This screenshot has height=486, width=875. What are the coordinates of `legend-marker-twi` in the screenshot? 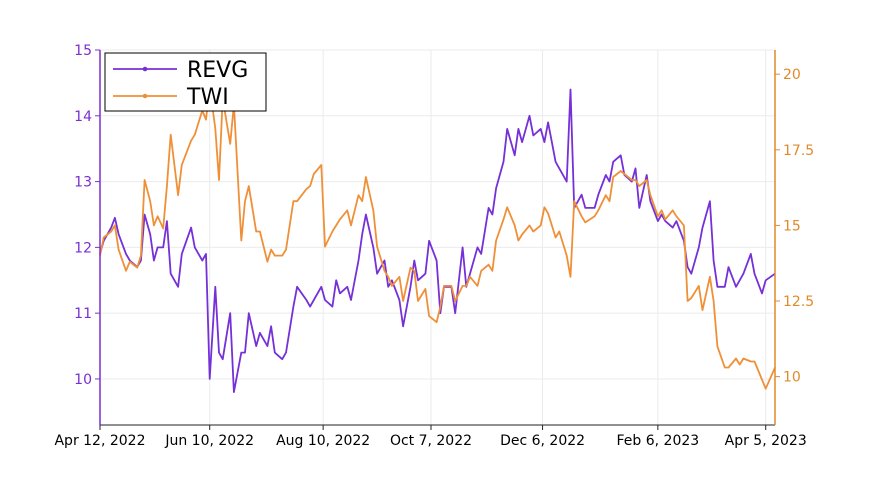 It's located at (145, 96).